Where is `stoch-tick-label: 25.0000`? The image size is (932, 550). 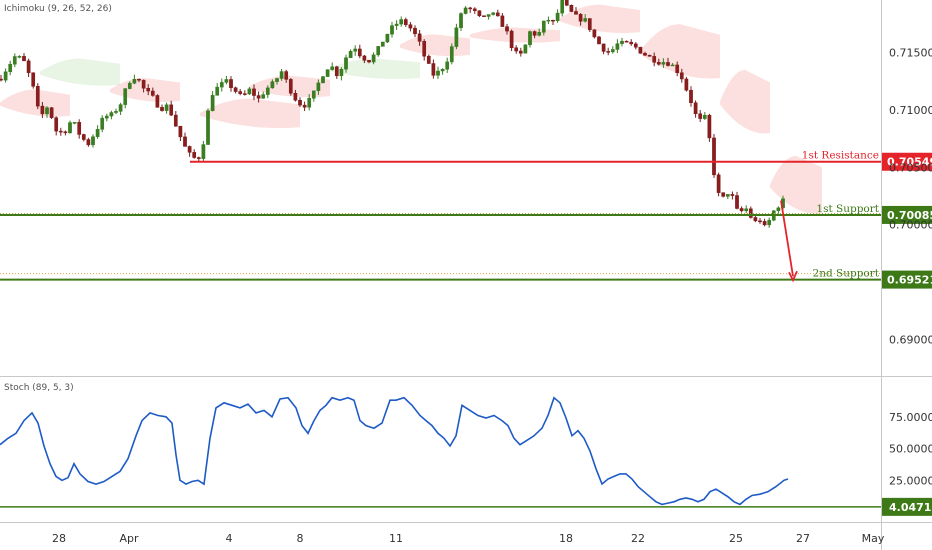
stoch-tick-label: 25.0000 is located at coordinates (910, 480).